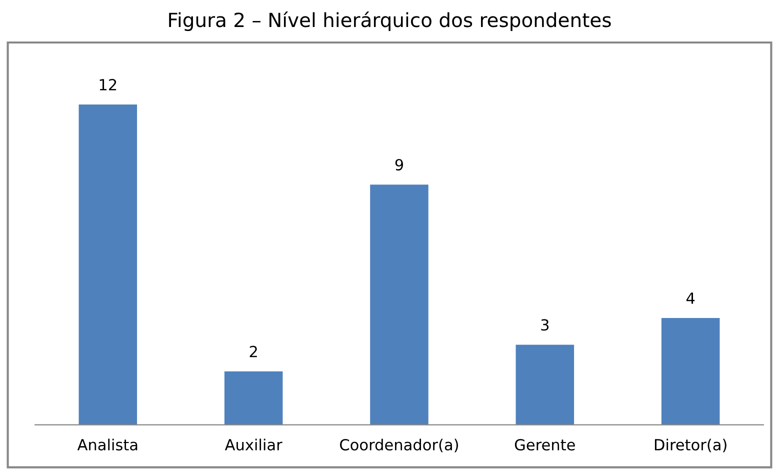 The width and height of the screenshot is (779, 472). Describe the element at coordinates (690, 445) in the screenshot. I see `x-tick-label: Diretor(a)` at that location.